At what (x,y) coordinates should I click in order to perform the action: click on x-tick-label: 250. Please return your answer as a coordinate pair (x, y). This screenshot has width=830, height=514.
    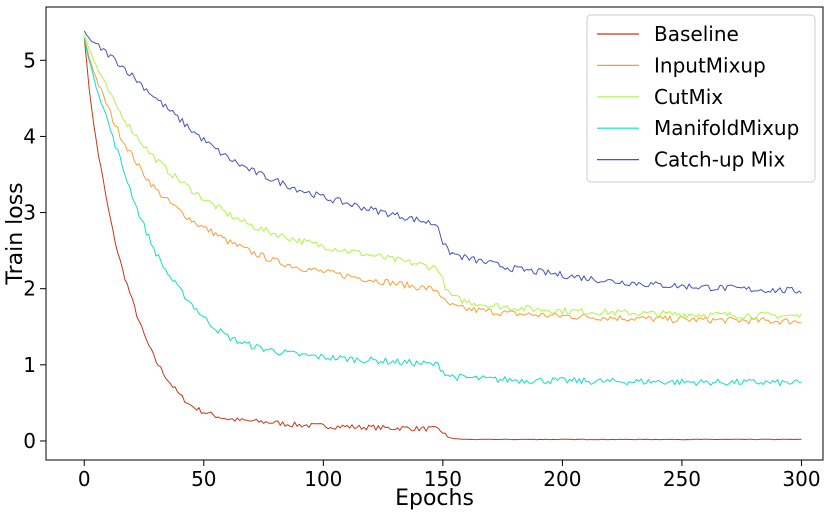
    Looking at the image, I should click on (682, 479).